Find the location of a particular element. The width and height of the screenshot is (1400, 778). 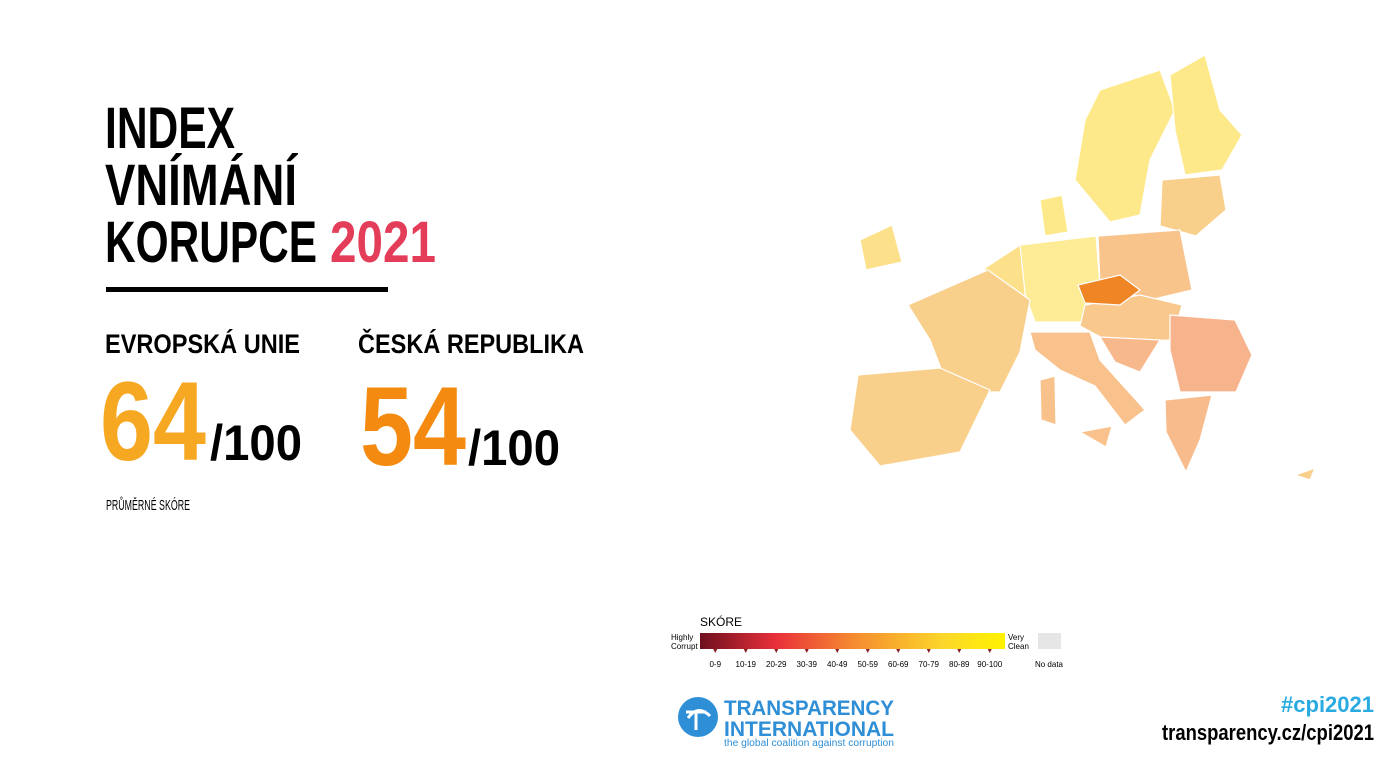

legend-range: 80-89 is located at coordinates (959, 664).